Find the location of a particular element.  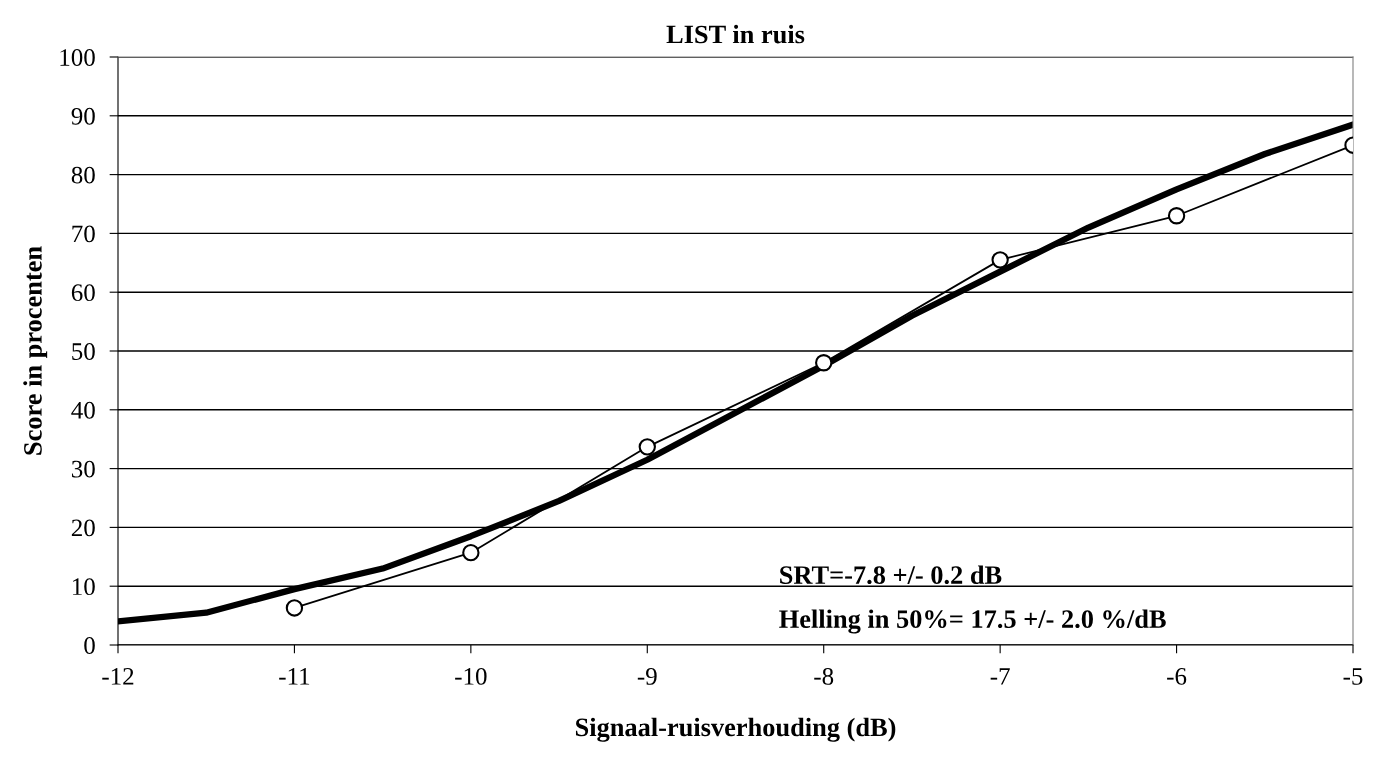

y-tick-label: 70 is located at coordinates (83, 234).